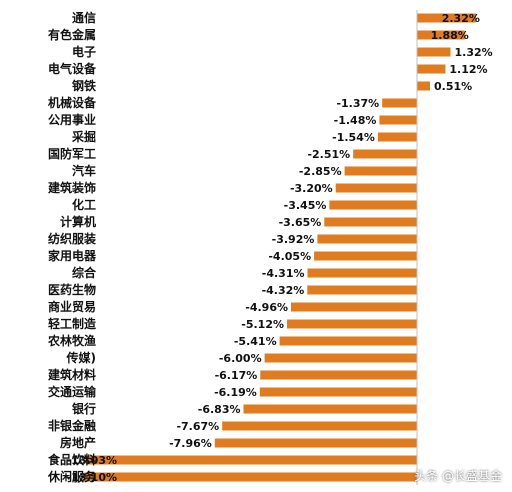 This screenshot has height=492, width=512. Describe the element at coordinates (235, 392) in the screenshot. I see `data-label: -6.19%` at that location.